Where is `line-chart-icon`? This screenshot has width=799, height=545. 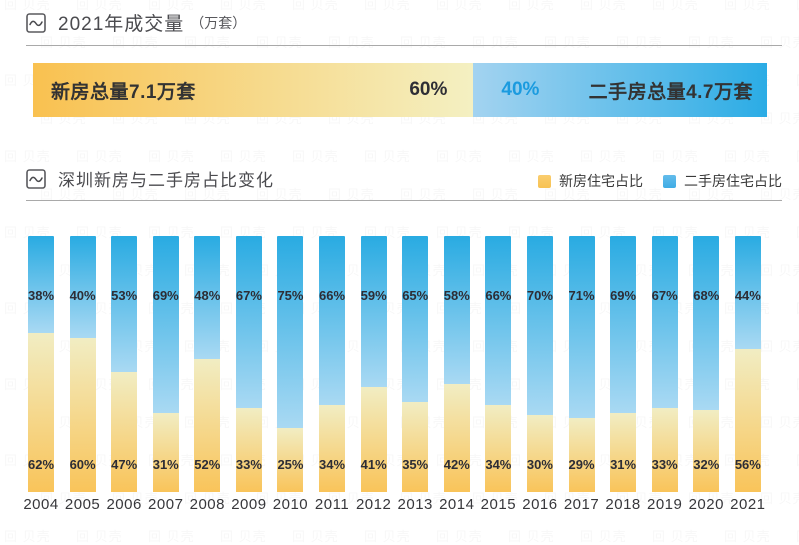 line-chart-icon is located at coordinates (36, 22).